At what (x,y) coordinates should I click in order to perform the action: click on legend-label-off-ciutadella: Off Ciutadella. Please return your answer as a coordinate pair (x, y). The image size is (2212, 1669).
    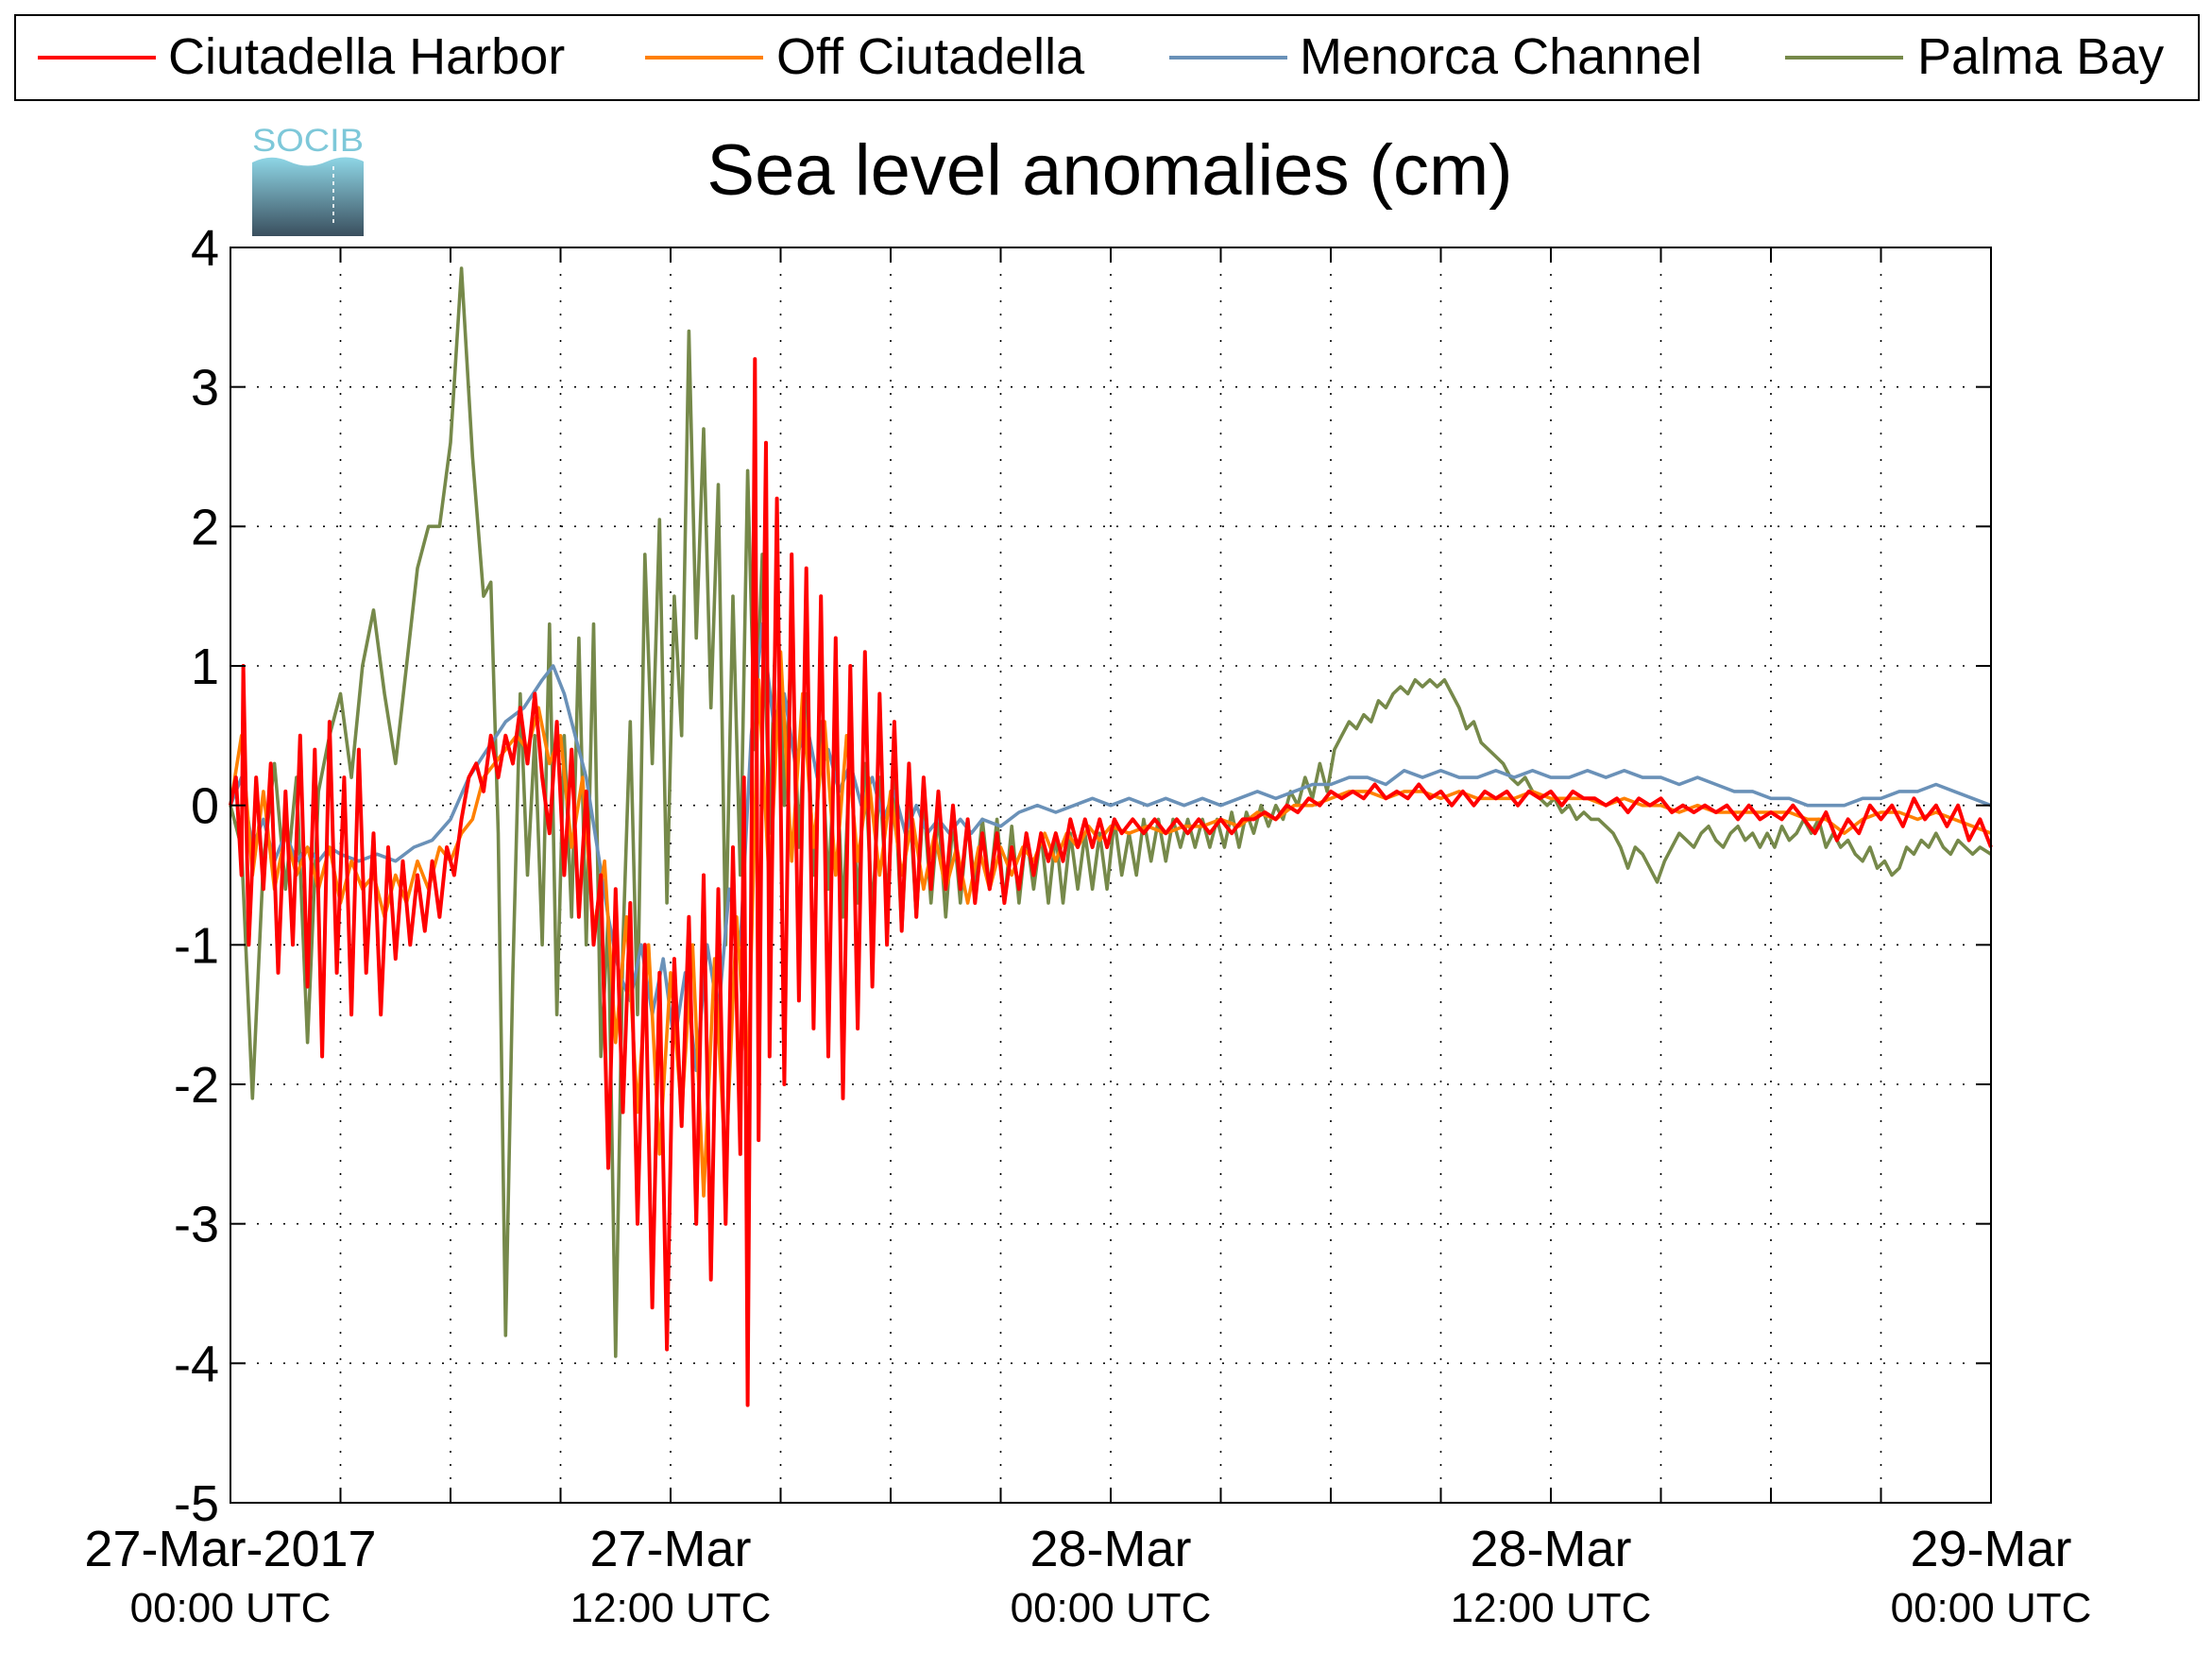
    Looking at the image, I should click on (930, 57).